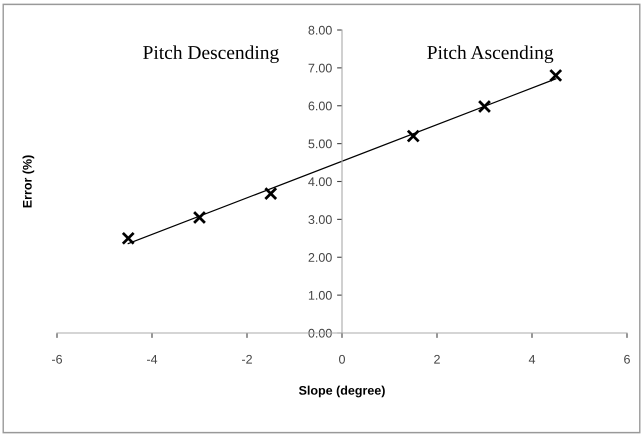 The image size is (643, 437). What do you see at coordinates (320, 106) in the screenshot?
I see `y-tick-label: 6.00` at bounding box center [320, 106].